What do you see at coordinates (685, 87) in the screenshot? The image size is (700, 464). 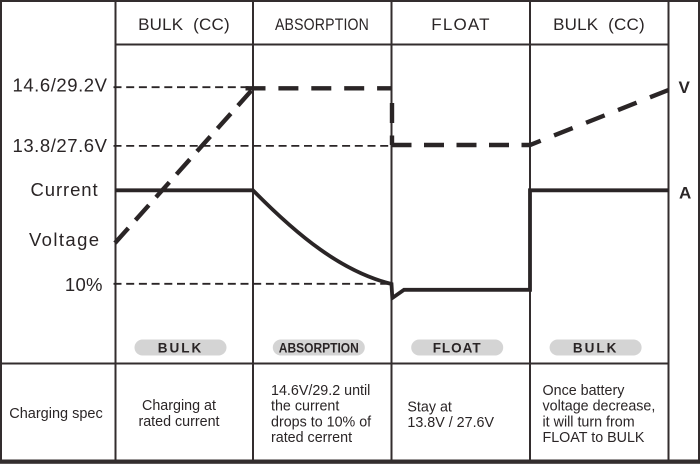 I see `svg-text: V` at bounding box center [685, 87].